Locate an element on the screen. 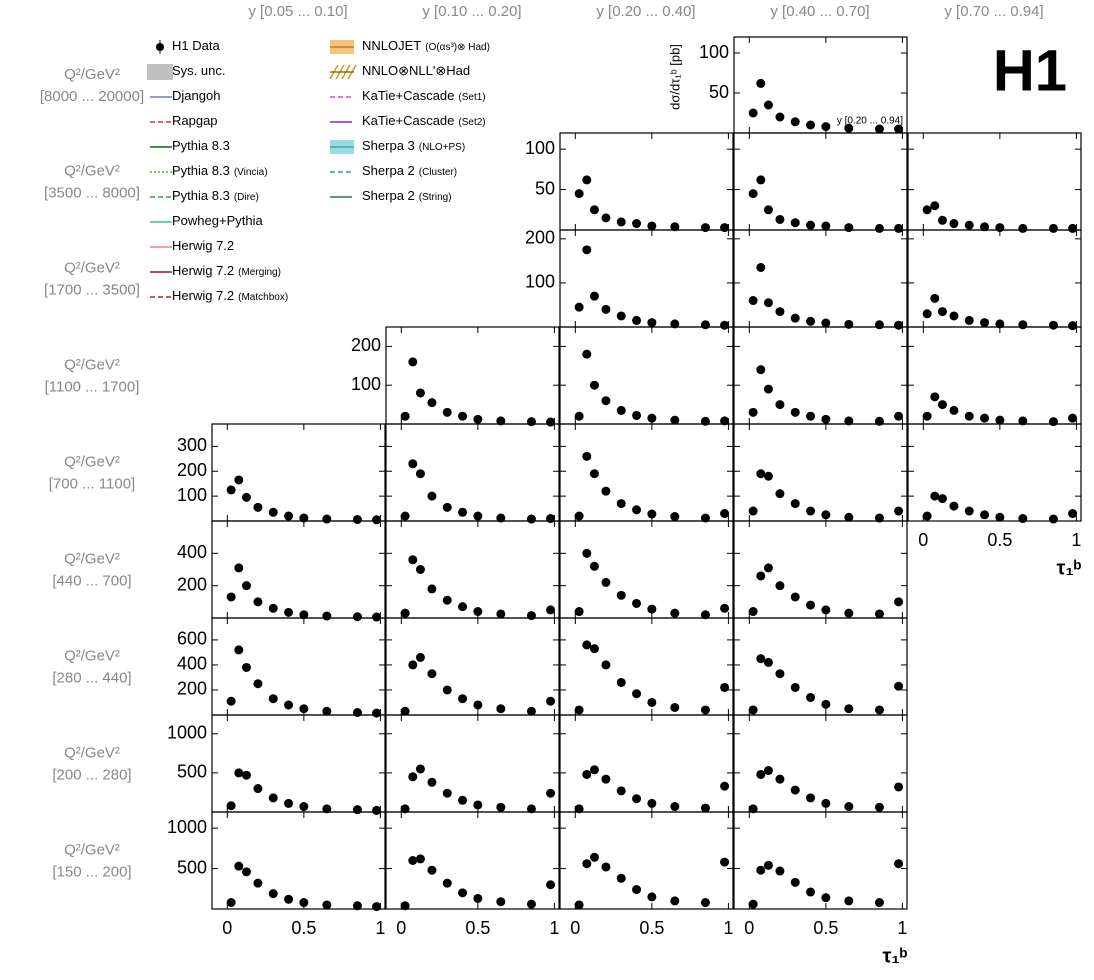 The height and width of the screenshot is (980, 1094). legend-label: NNLOJET (O(αs³)⊗ Had) is located at coordinates (426, 45).